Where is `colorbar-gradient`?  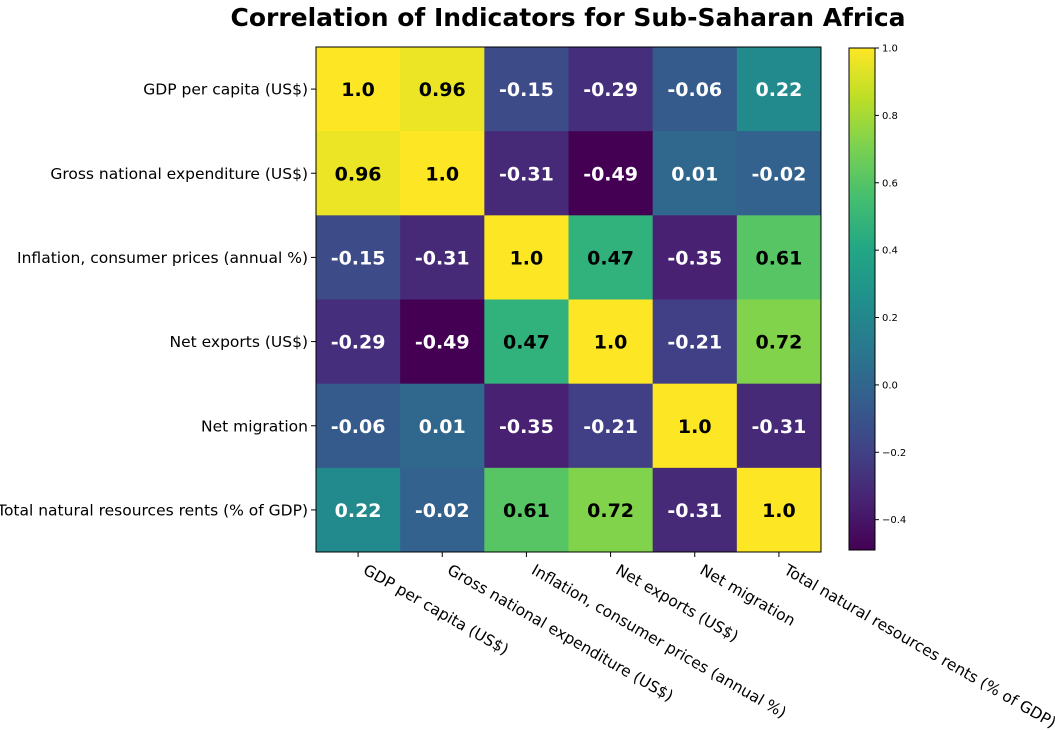 colorbar-gradient is located at coordinates (862, 299).